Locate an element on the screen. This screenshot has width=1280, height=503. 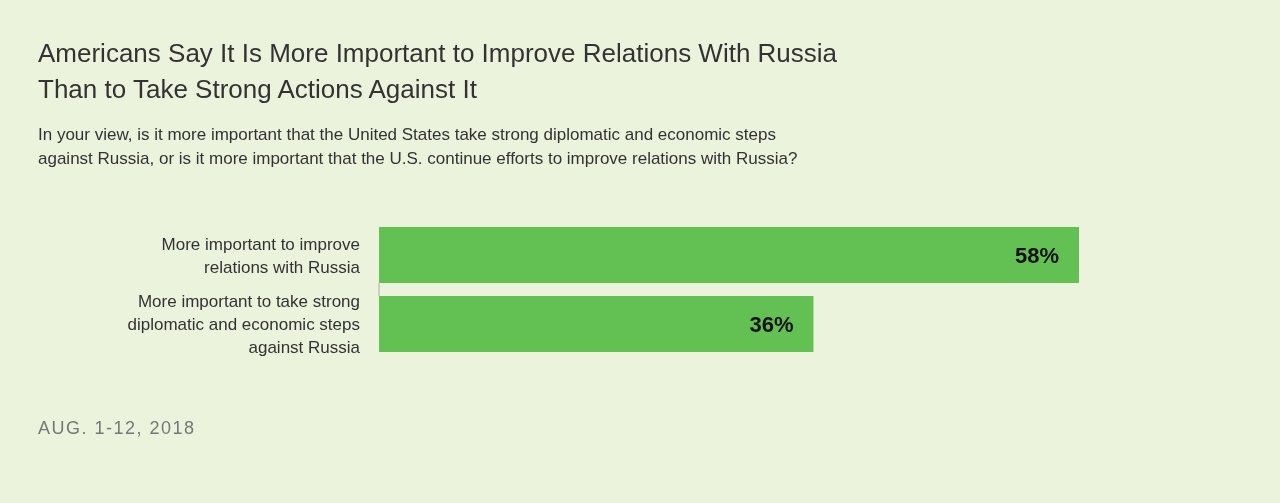
chart-title: Americans Say It Is More Important to Improve Relations With Russia Than to Take Strong Actions Against It is located at coordinates (438, 71).